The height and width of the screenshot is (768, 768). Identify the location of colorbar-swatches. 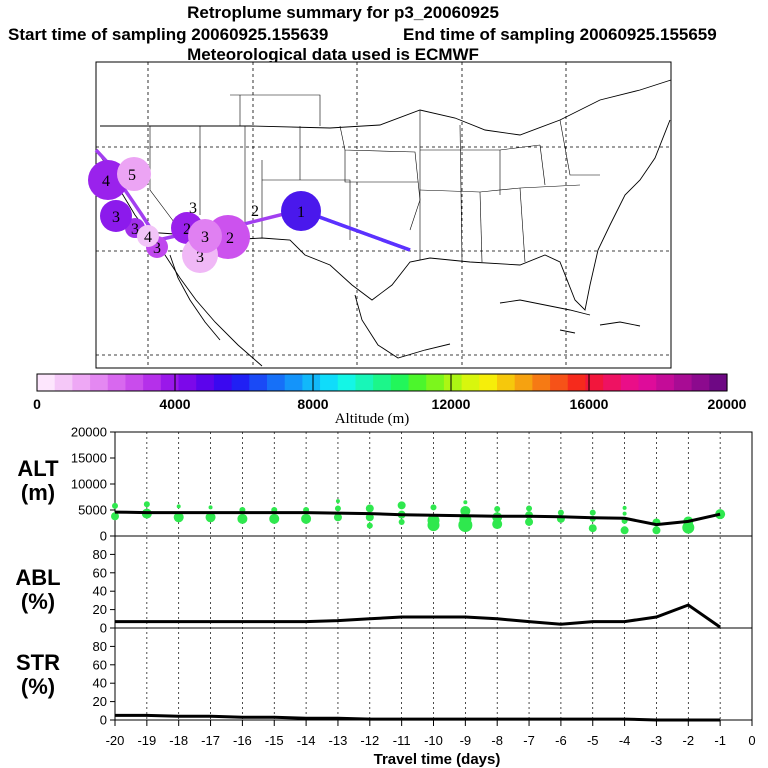
(382, 382).